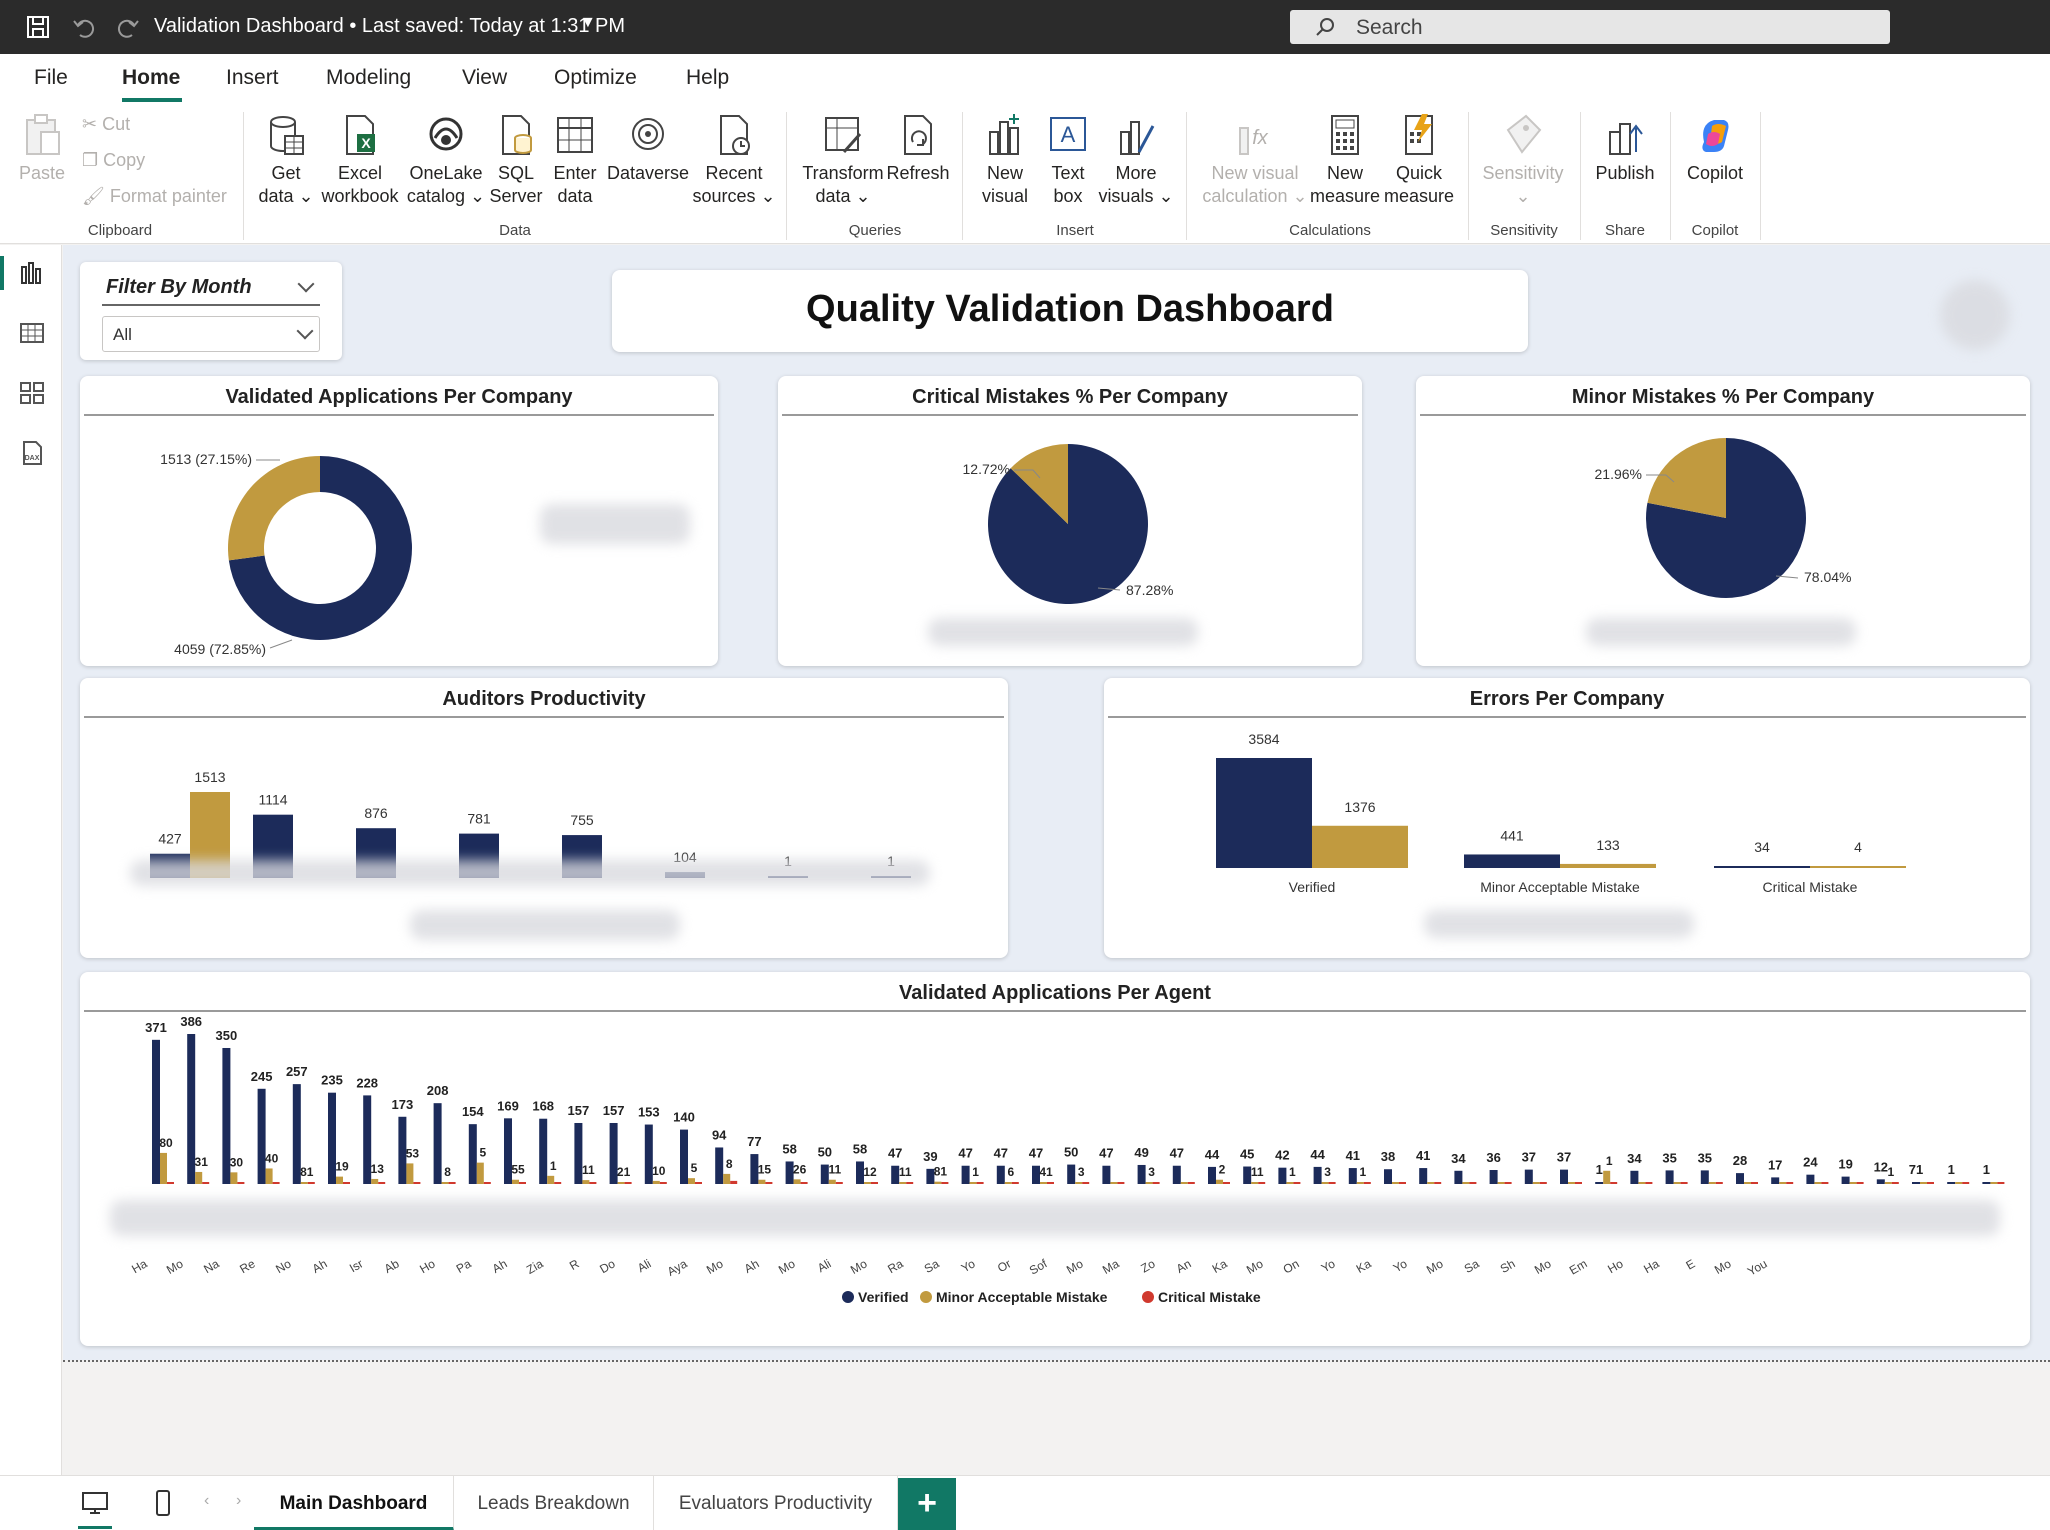 The width and height of the screenshot is (2050, 1530). Describe the element at coordinates (95, 1503) in the screenshot. I see `desktop-layout-icon` at that location.